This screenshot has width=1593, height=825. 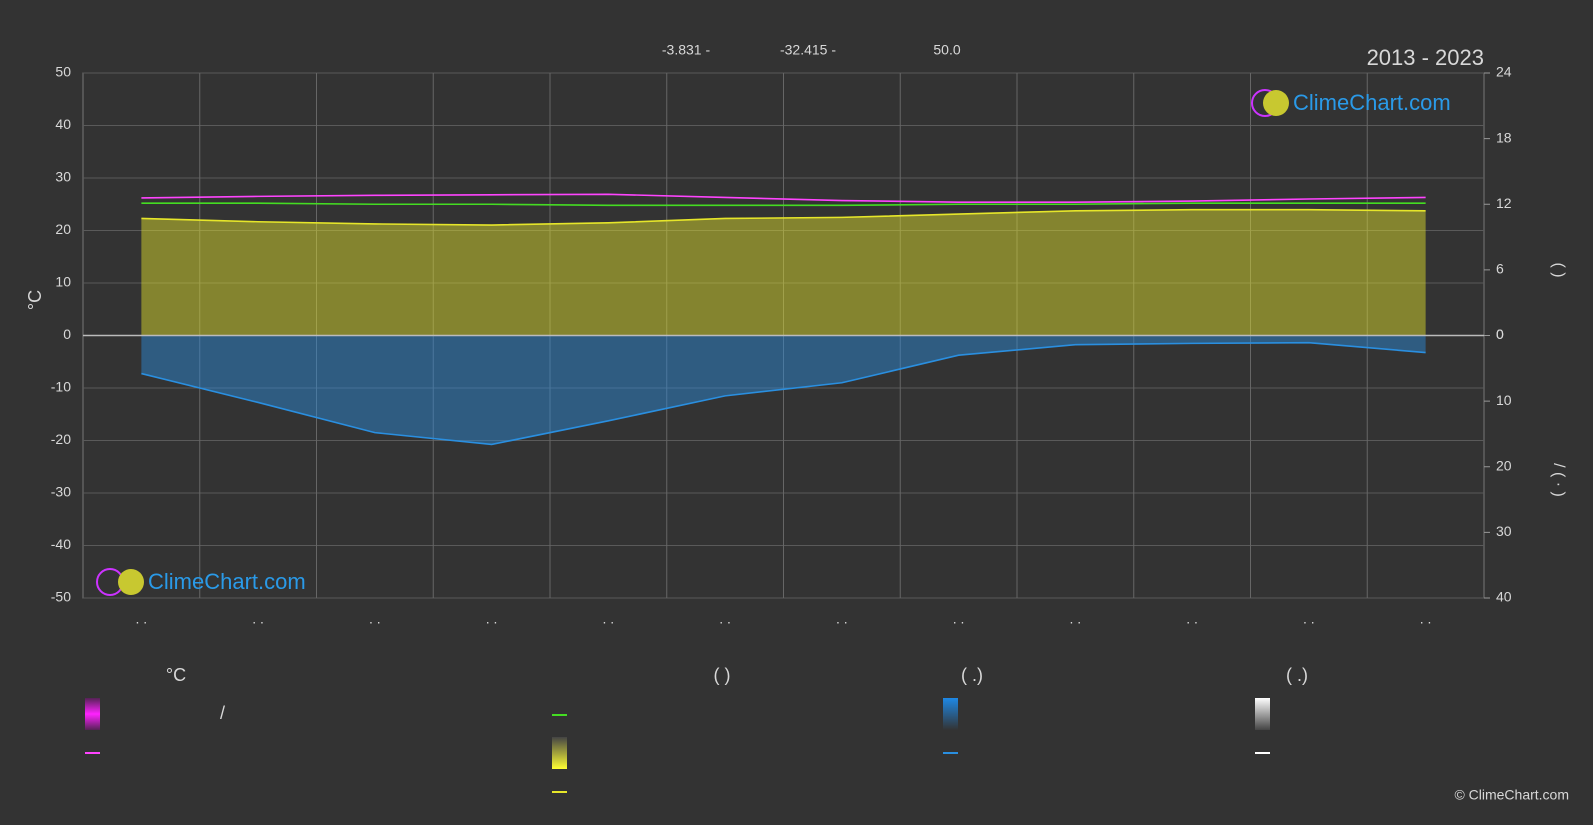 I want to click on annotation: -32.415 -, so click(x=808, y=50).